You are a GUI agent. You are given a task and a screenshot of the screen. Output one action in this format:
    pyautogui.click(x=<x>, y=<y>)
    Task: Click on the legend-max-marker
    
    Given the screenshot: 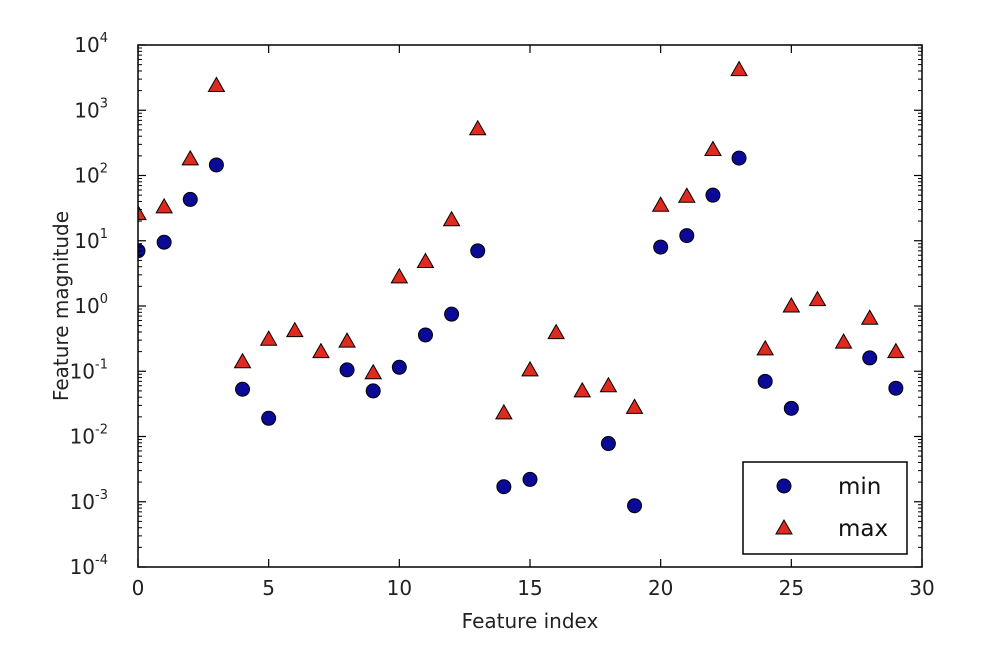 What is the action you would take?
    pyautogui.click(x=784, y=526)
    